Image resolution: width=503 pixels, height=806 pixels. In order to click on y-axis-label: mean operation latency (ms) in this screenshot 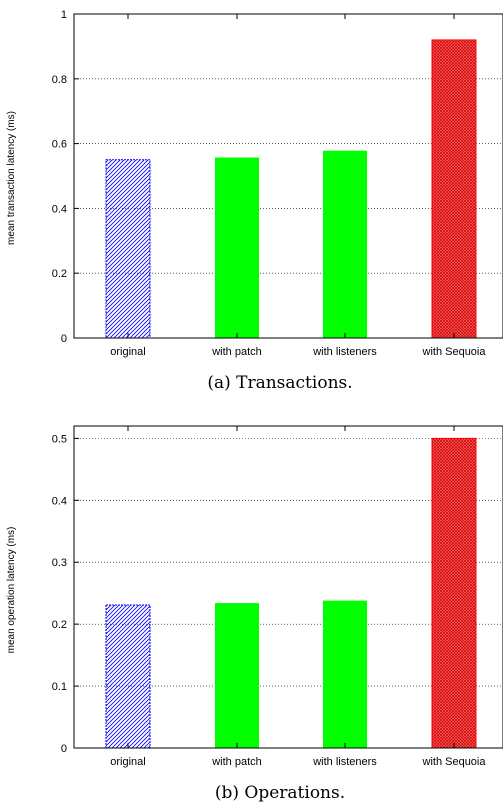, I will do `click(11, 590)`.